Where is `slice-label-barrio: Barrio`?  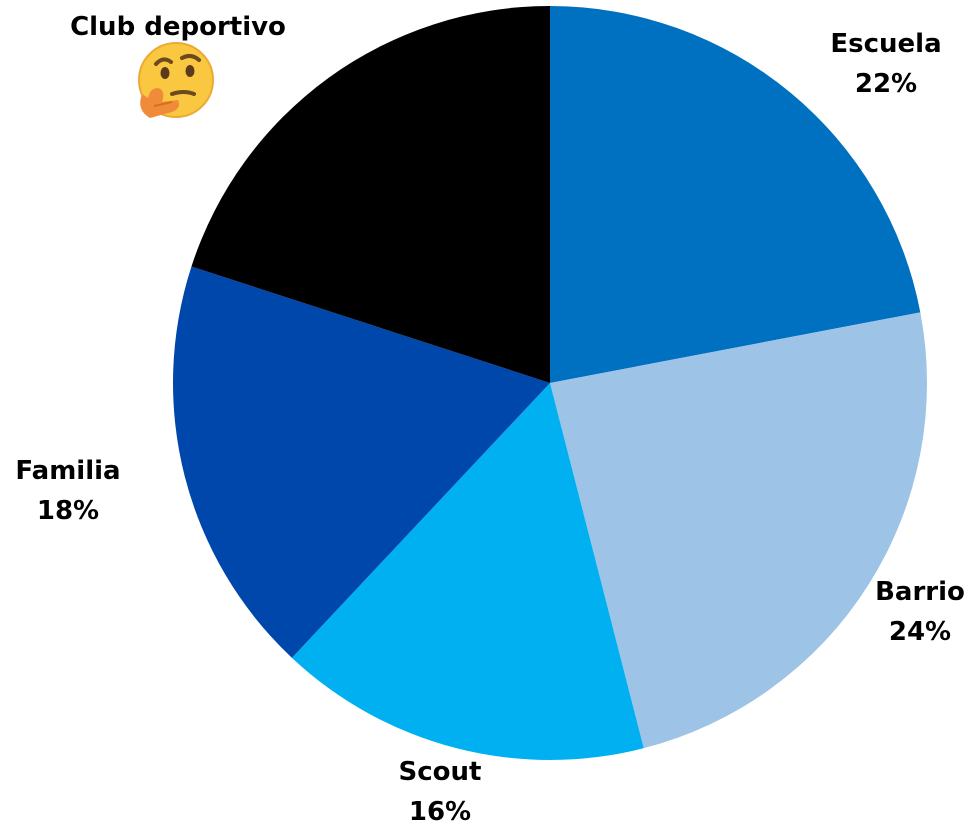
slice-label-barrio: Barrio is located at coordinates (920, 592).